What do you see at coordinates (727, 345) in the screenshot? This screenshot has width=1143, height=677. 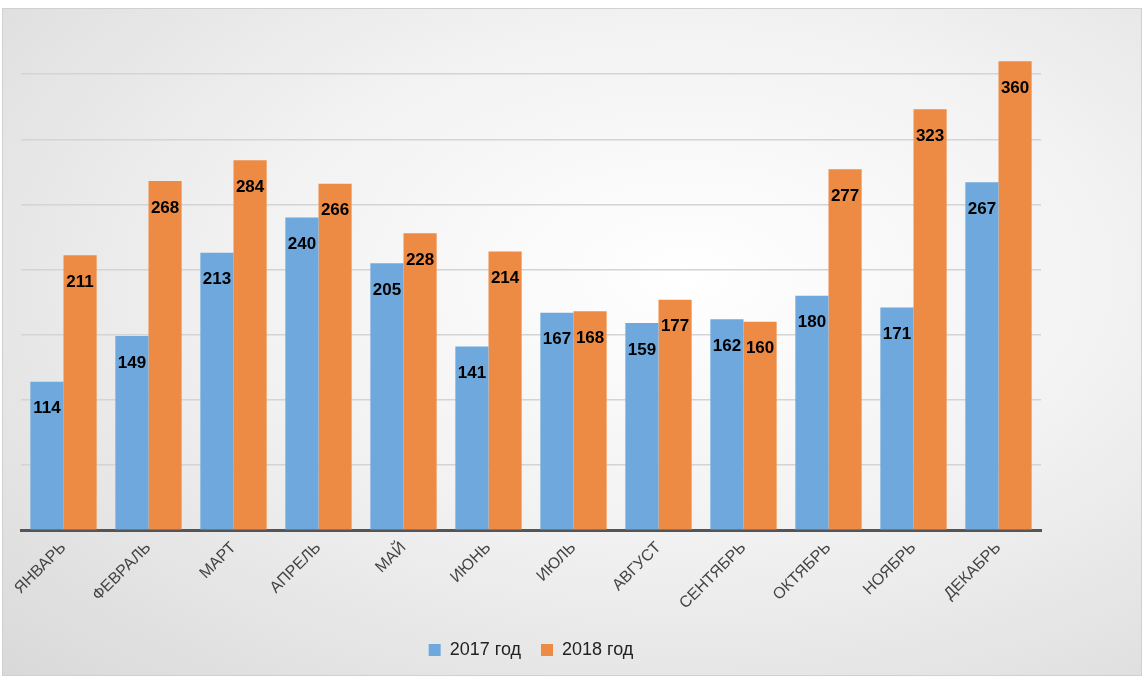 I see `data-label: 162` at bounding box center [727, 345].